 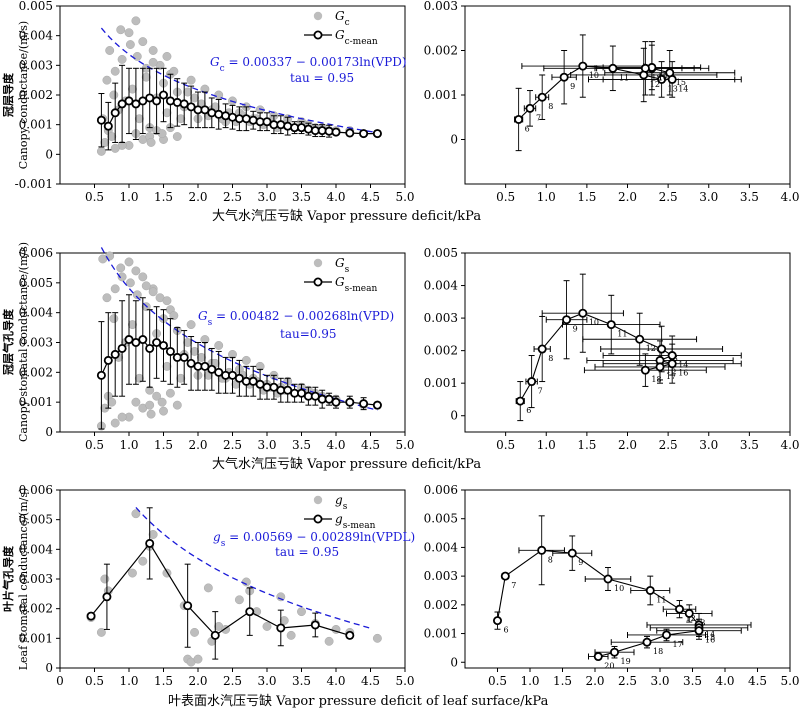 I want to click on y-tick-label: 0.004, so click(x=36, y=36).